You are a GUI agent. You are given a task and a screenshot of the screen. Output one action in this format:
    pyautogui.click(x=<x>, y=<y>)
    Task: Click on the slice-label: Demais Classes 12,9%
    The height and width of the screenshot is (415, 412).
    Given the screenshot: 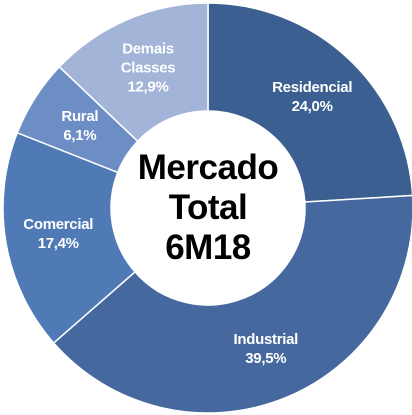 What is the action you would take?
    pyautogui.click(x=148, y=68)
    